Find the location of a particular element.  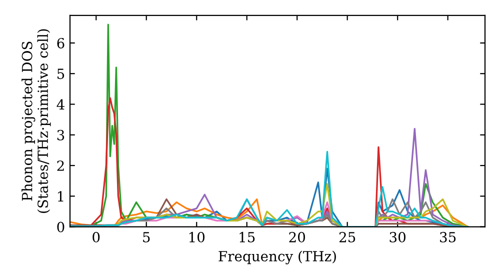

y-tick-label: 1 is located at coordinates (61, 196).